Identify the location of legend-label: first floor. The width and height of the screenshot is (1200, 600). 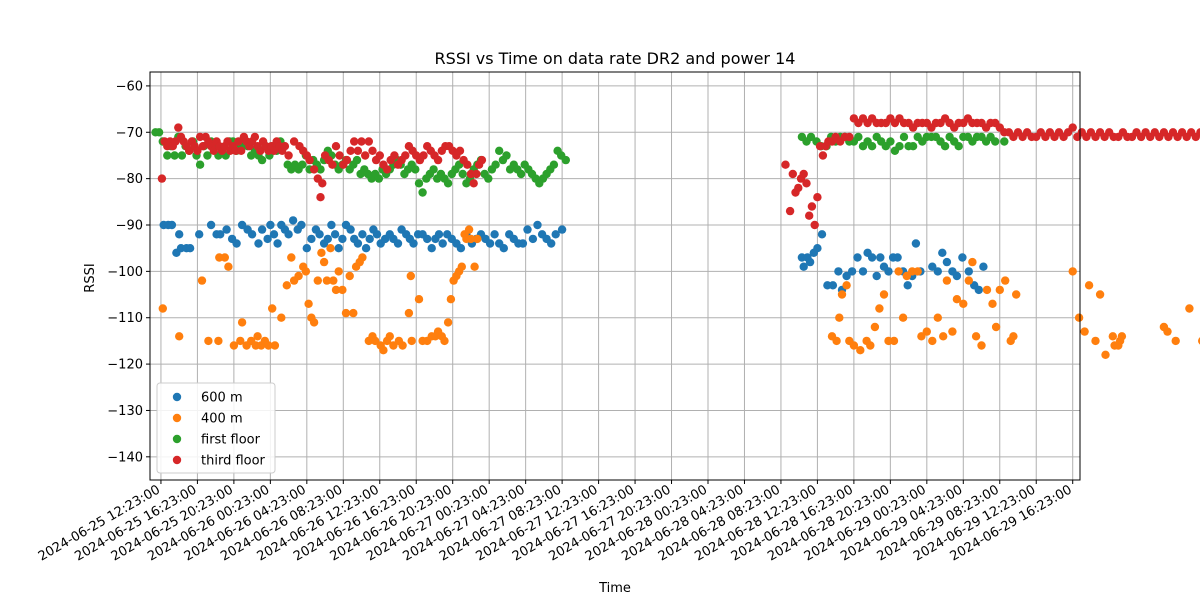
(231, 440).